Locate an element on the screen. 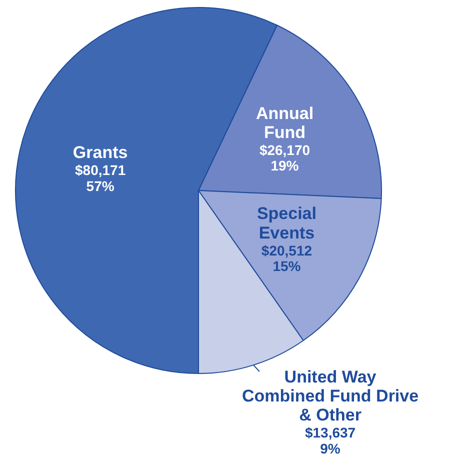 The image size is (449, 470). slice-label: Special Events is located at coordinates (286, 223).